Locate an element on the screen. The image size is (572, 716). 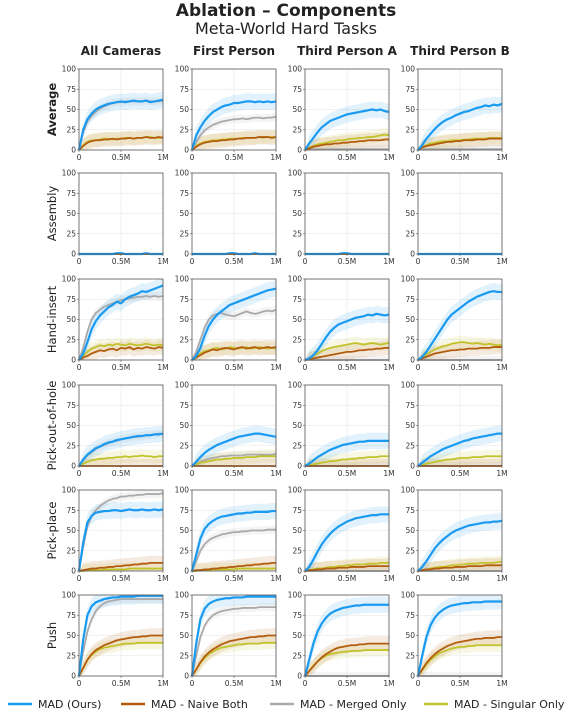
panel-pick-out-of-hole-third-person-a: 0 25 50 75 100 0 0.5M 1M is located at coordinates (341, 429).